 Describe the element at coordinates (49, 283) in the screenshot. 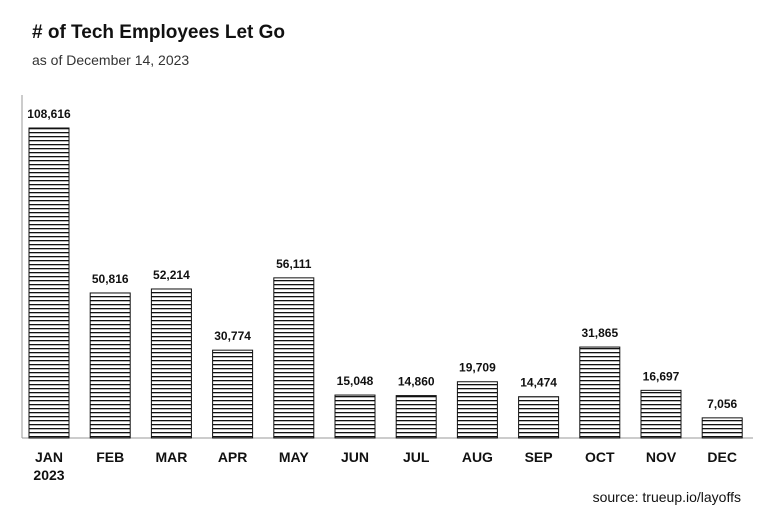

I see `bar-jan` at that location.